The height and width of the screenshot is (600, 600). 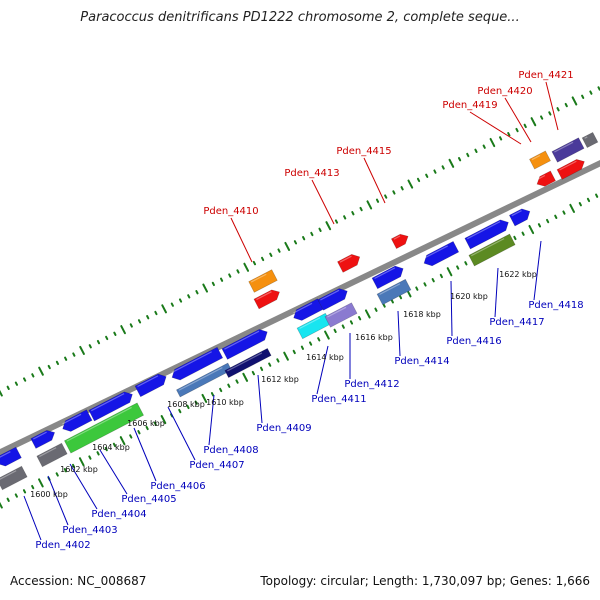 I want to click on gene-4403-grey-shape, so click(x=52, y=455).